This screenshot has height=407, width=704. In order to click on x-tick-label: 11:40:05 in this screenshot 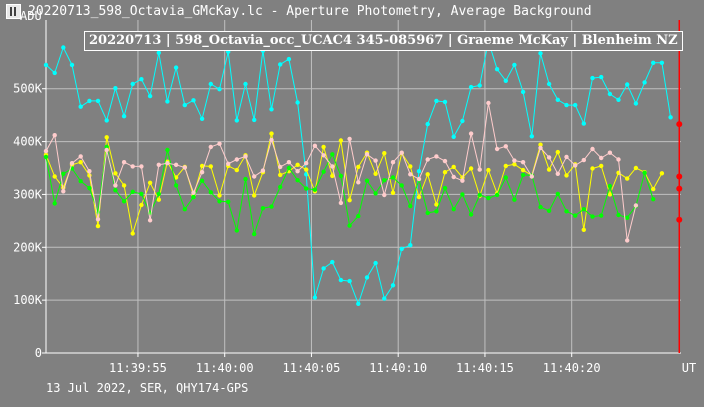, I will do `click(312, 368)`.